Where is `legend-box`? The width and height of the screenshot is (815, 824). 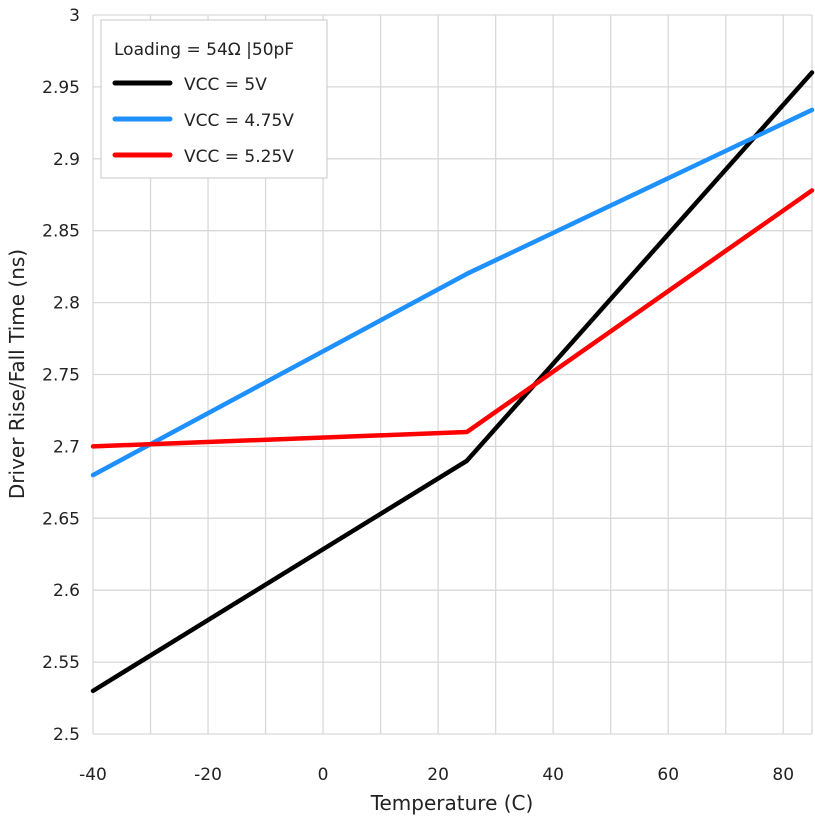
legend-box is located at coordinates (214, 99).